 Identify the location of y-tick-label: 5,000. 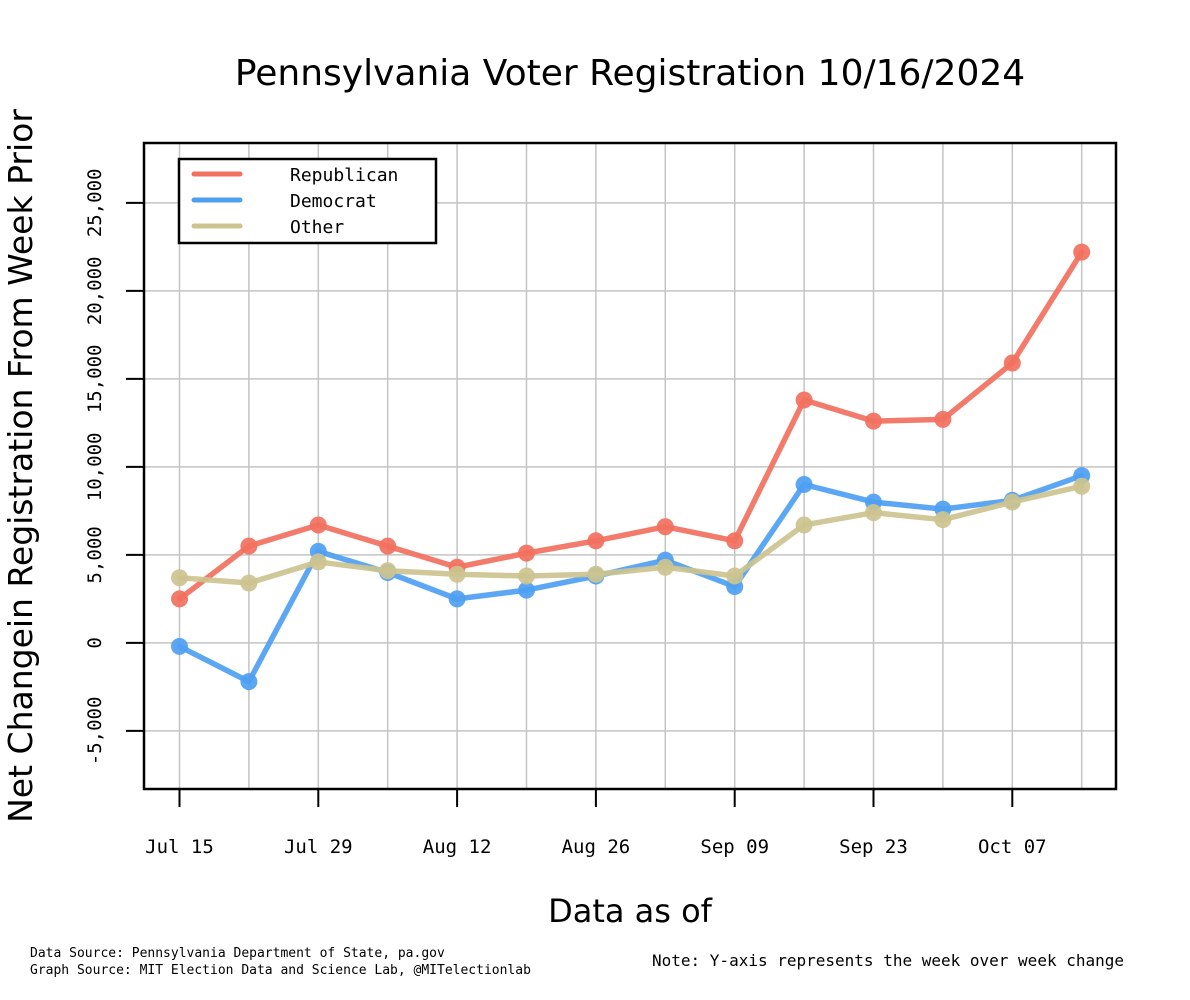
(95, 554).